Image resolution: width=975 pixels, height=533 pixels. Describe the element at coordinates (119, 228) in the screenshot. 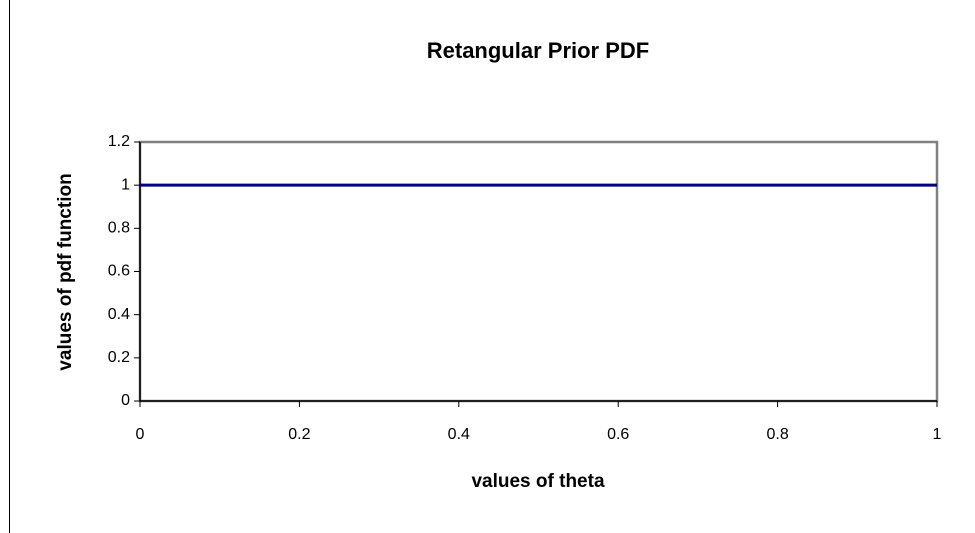

I see `y-tick-label: 0.8` at that location.